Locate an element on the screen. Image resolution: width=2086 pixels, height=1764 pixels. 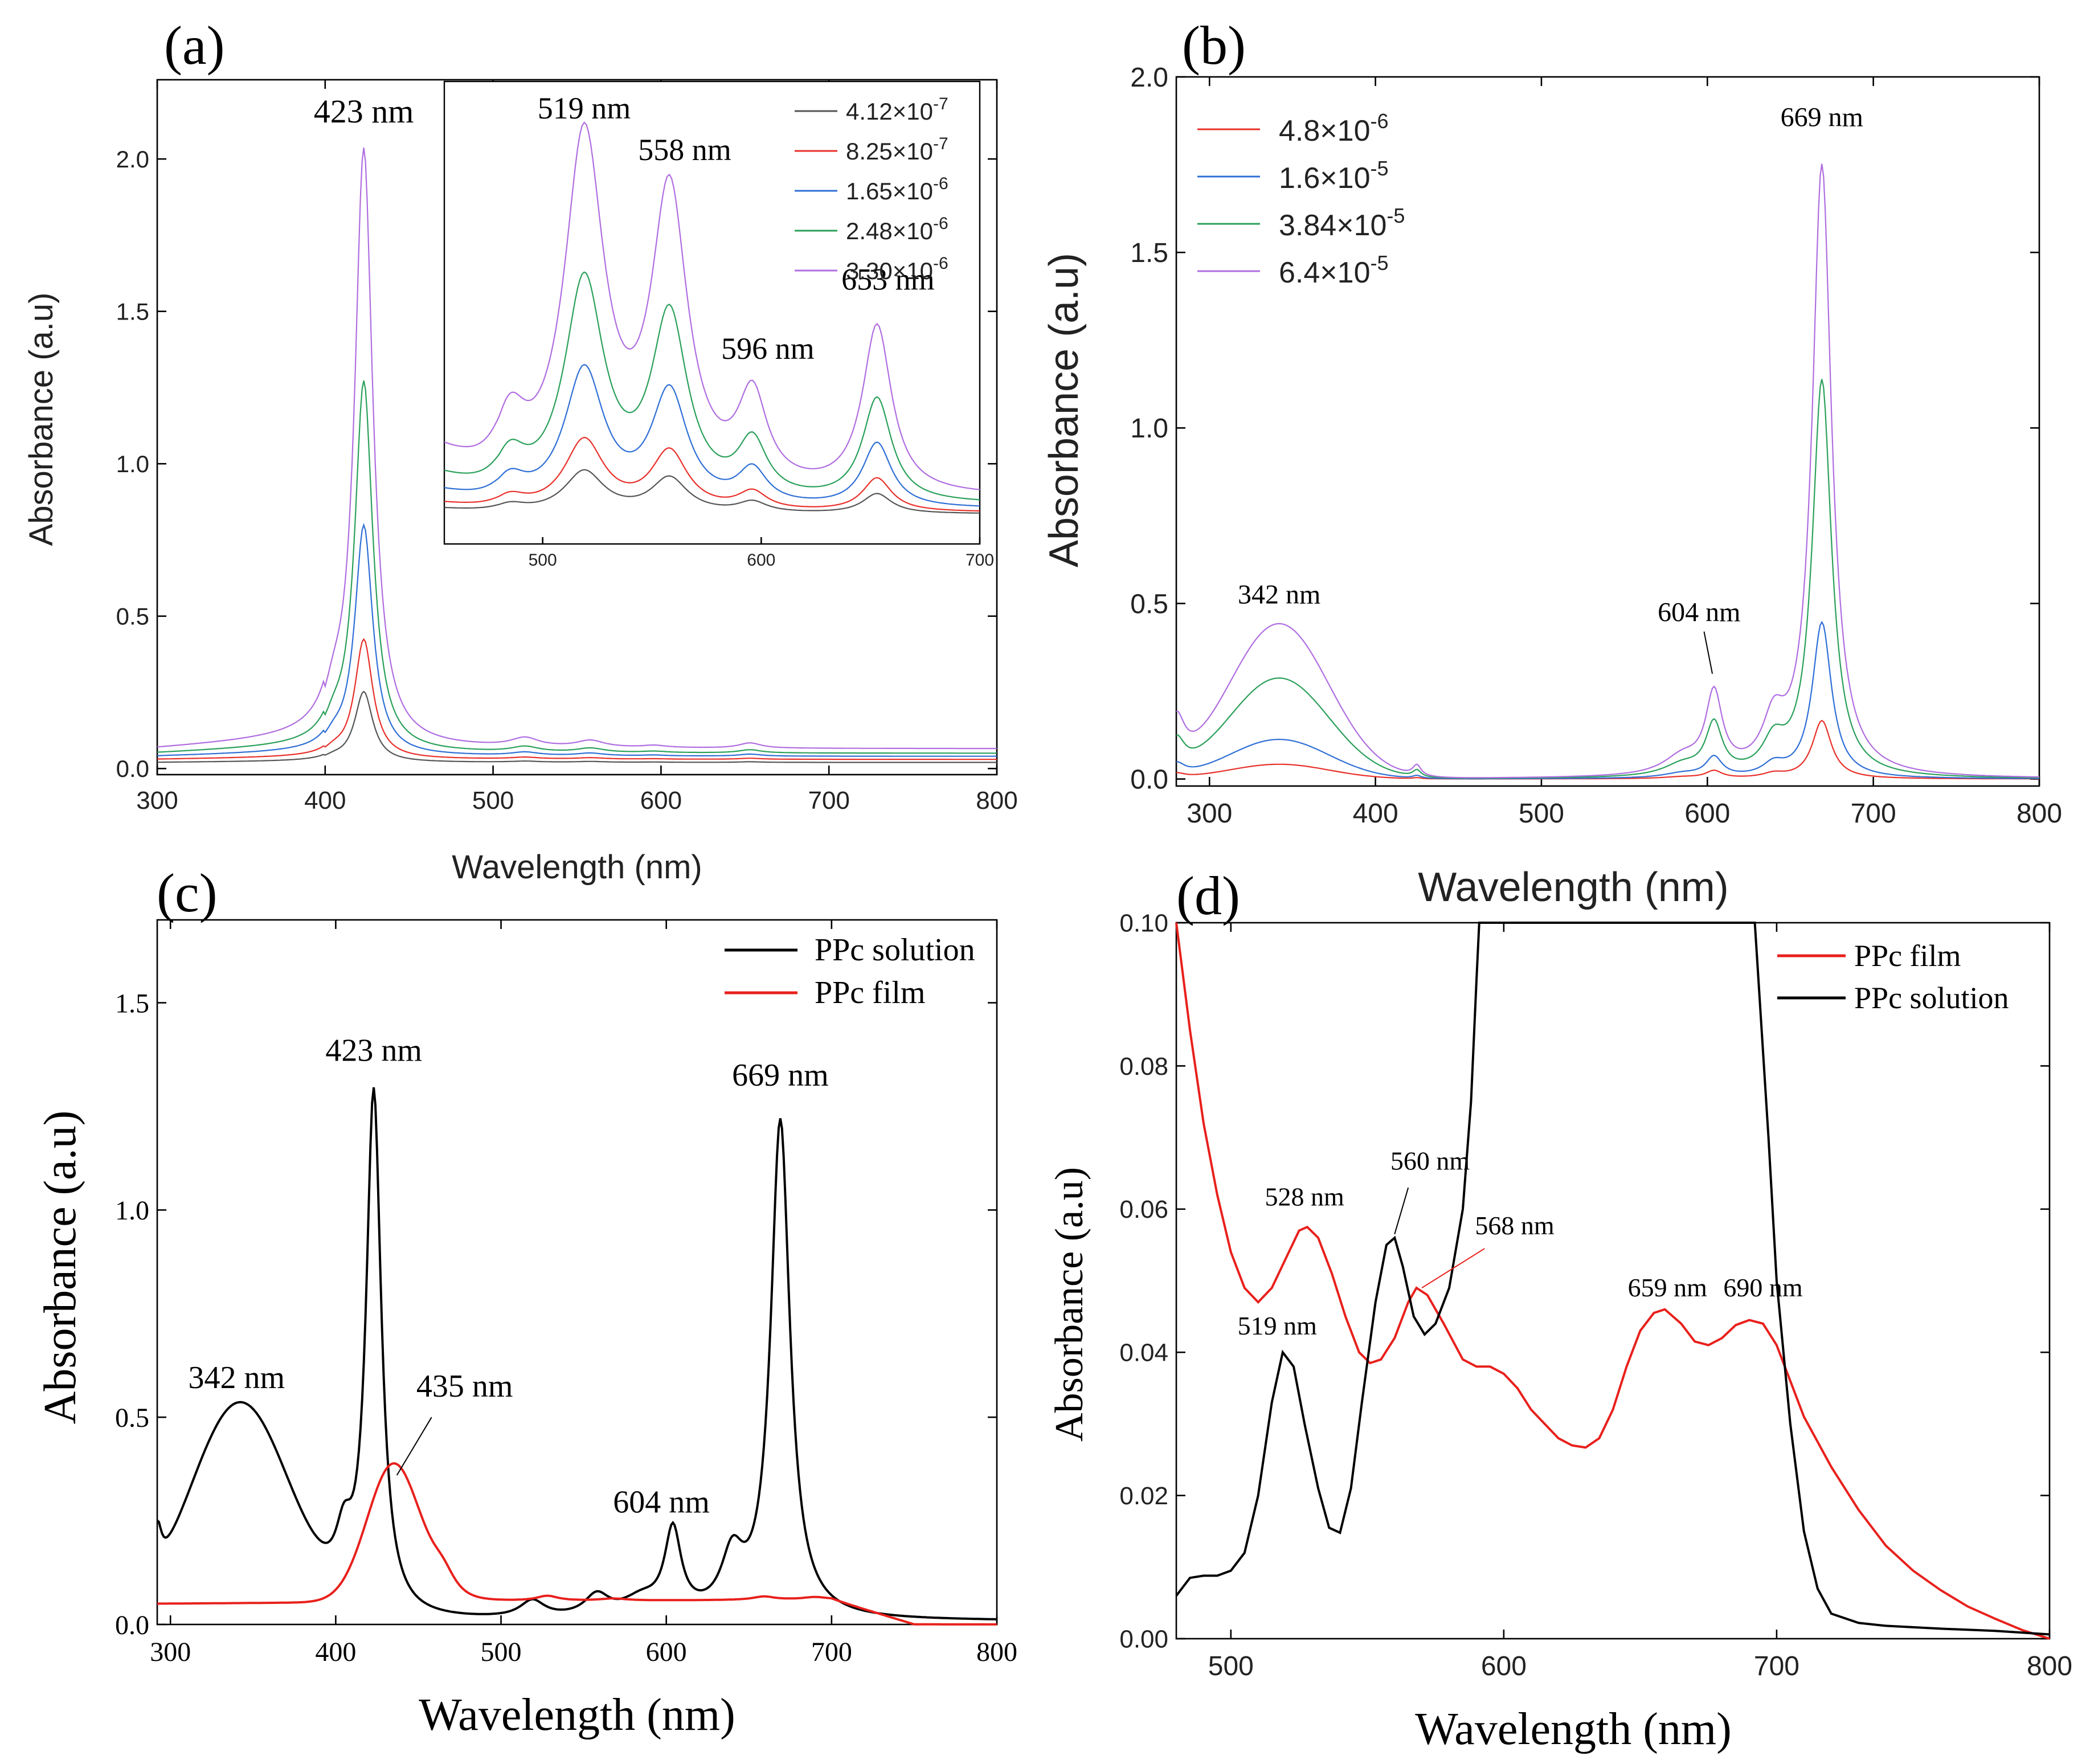
y-tick-label: 0.02 is located at coordinates (1144, 1496).